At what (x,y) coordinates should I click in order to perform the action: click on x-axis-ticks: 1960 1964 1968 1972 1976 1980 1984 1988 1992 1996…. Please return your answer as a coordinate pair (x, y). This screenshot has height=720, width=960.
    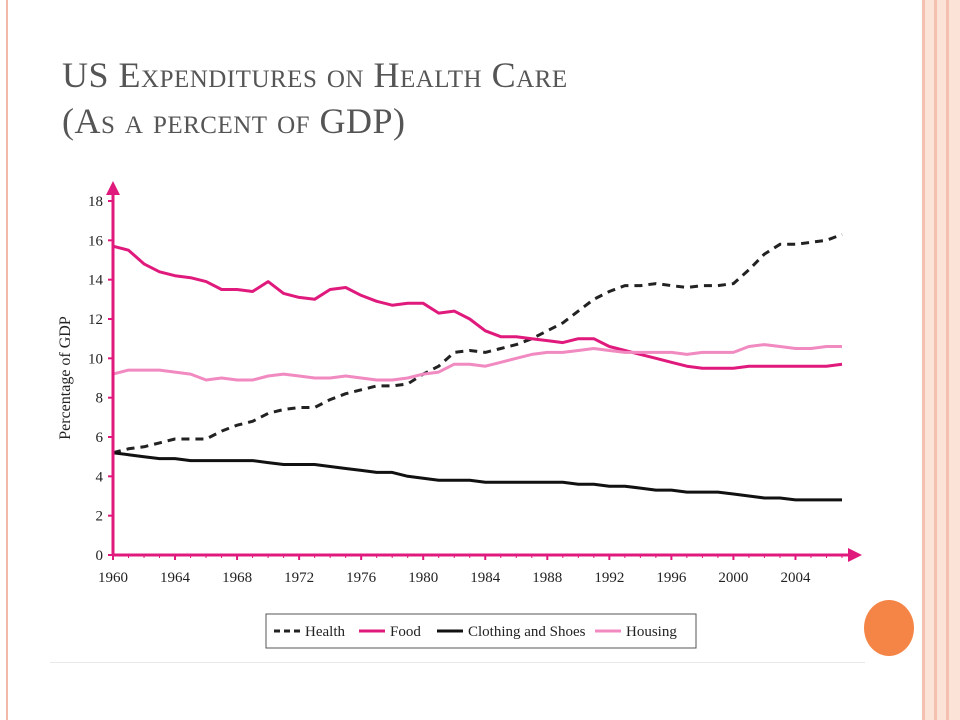
    Looking at the image, I should click on (470, 570).